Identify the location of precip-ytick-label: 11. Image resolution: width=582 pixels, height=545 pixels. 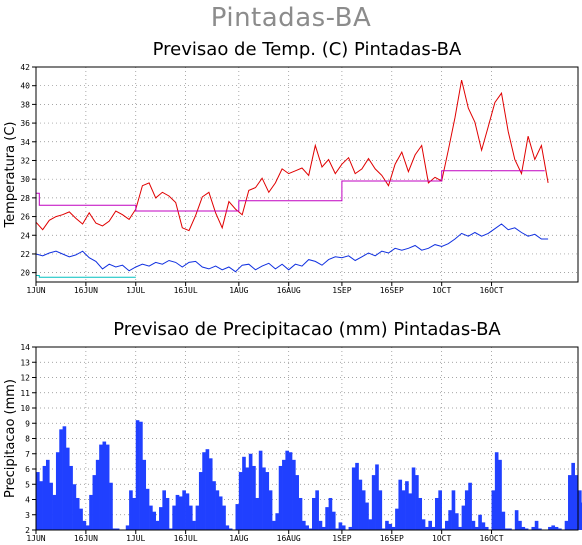
(25, 393).